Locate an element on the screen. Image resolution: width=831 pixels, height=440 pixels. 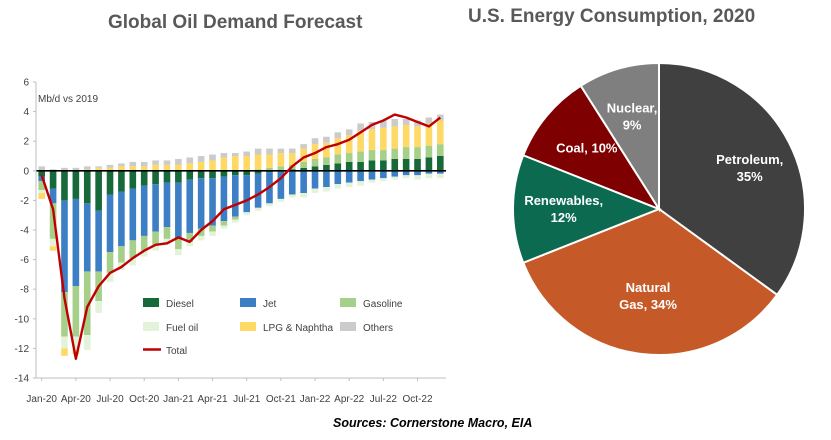
legend-label-diesel: Diesel is located at coordinates (180, 304).